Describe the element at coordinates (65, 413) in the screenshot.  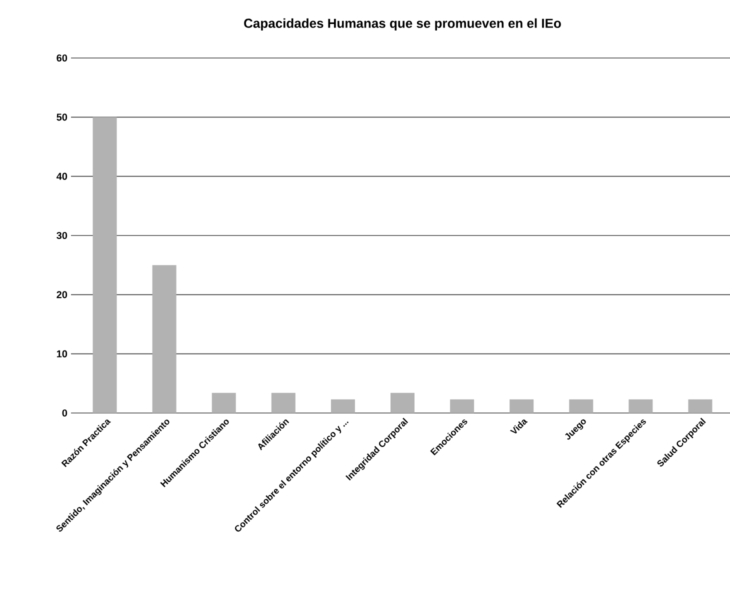
I see `y-tick-label: 0` at that location.